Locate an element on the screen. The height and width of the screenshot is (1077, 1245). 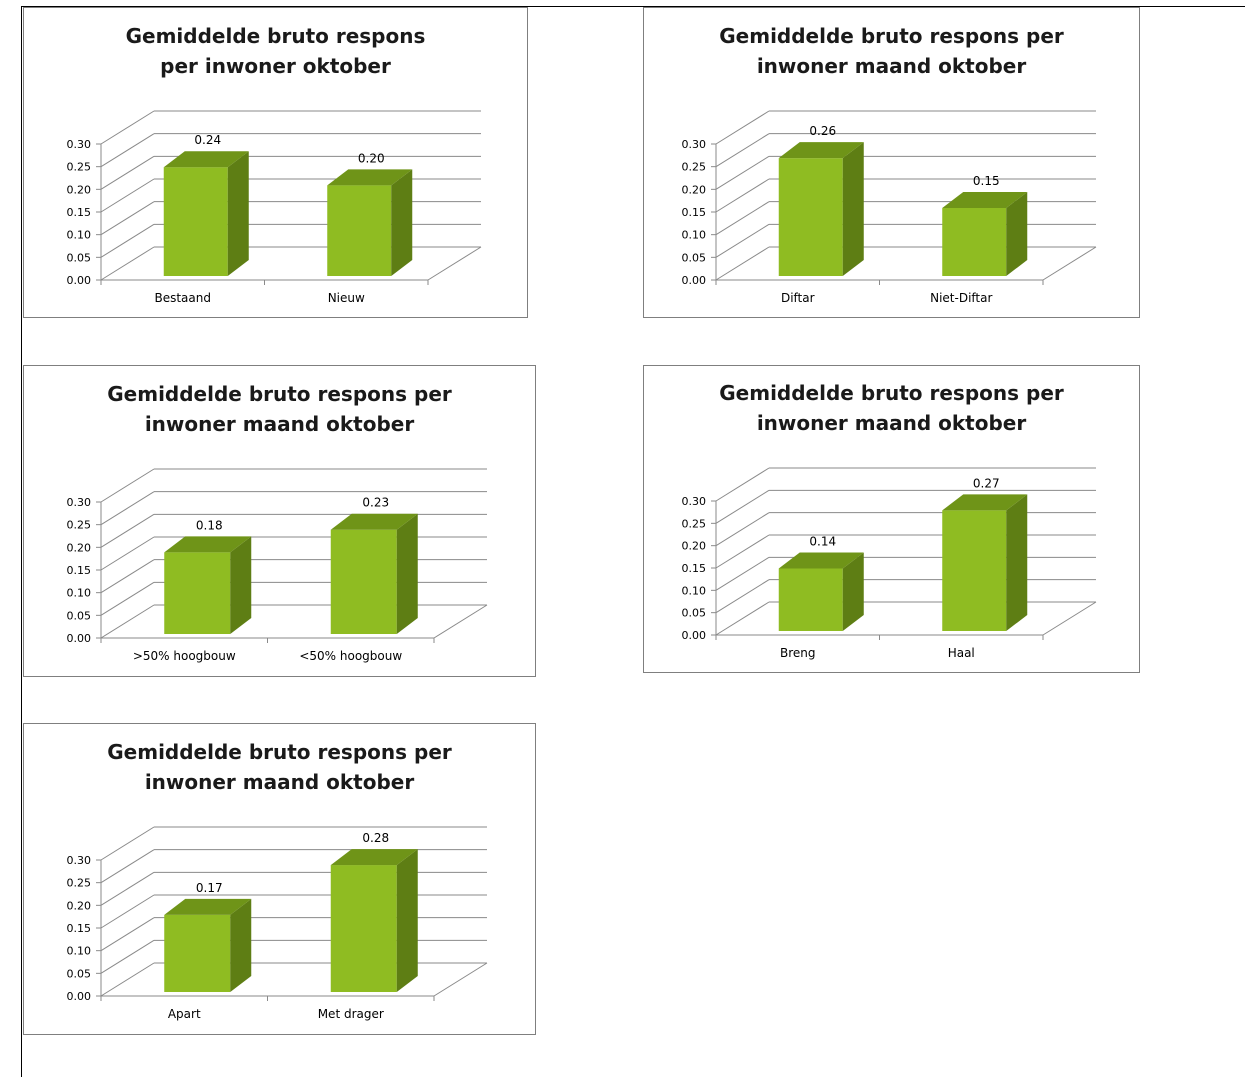
x-category-label: Diftar is located at coordinates (798, 298).